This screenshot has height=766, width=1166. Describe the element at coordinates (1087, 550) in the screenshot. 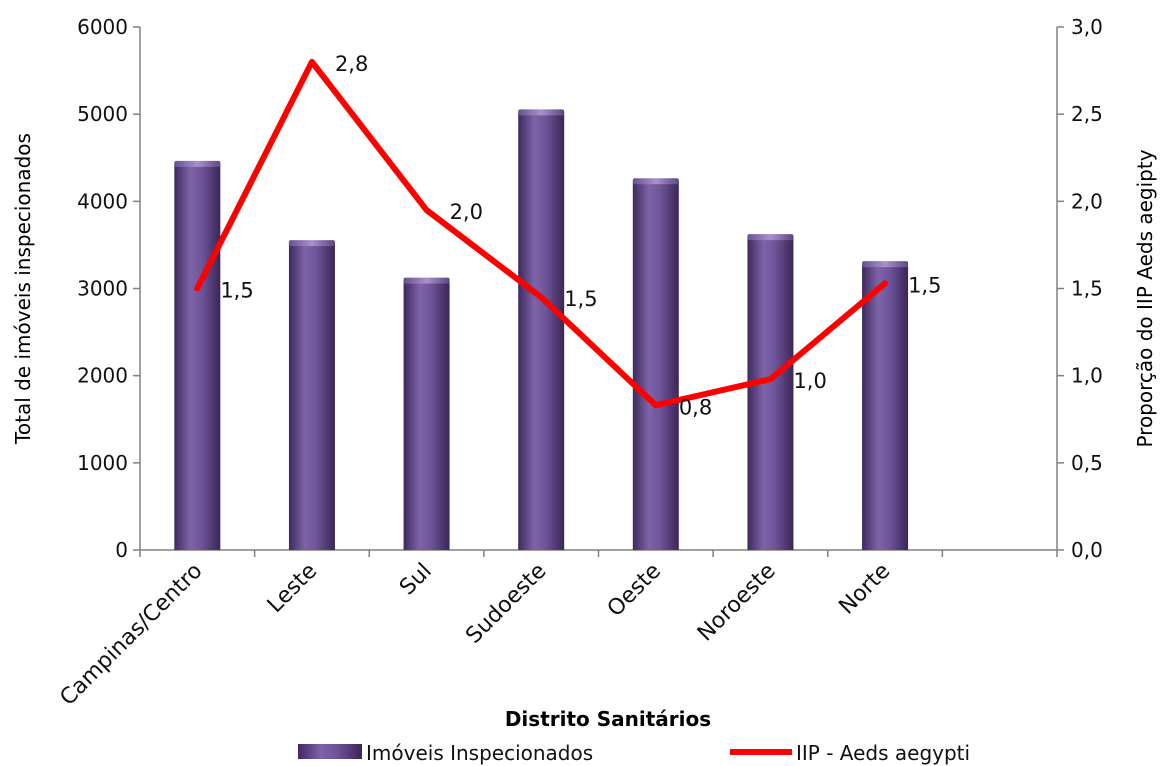

I see `y2-tick-label: 0,0` at that location.